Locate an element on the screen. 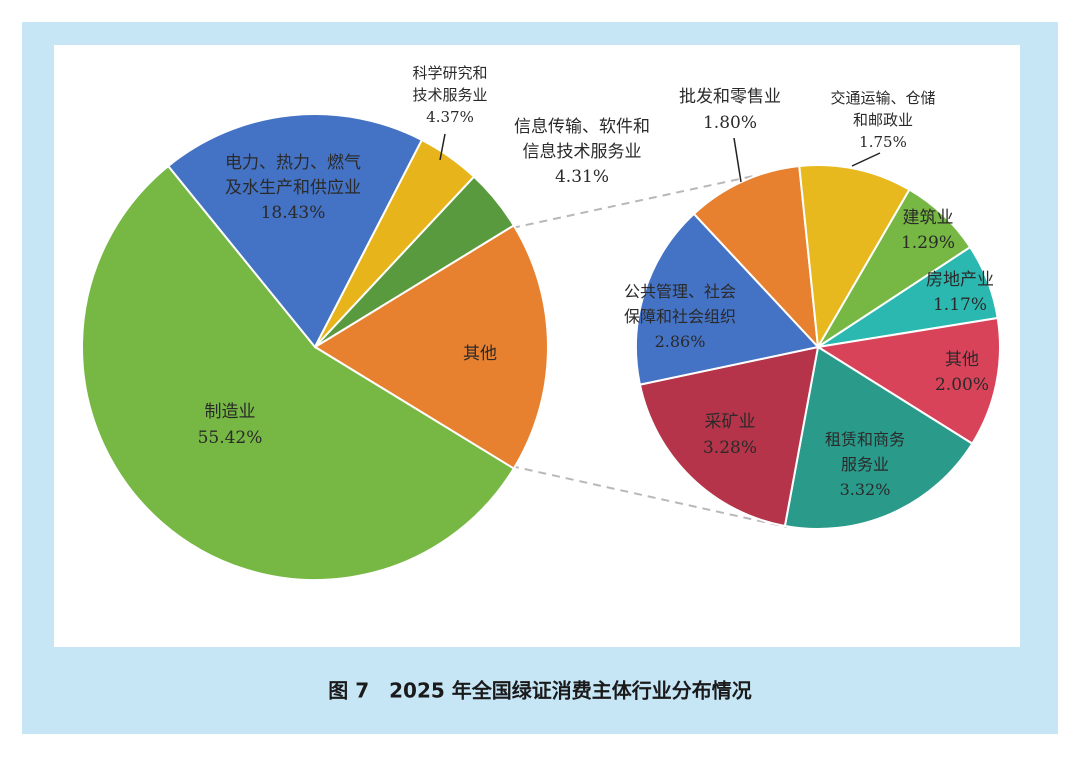 This screenshot has height=757, width=1080. category-label: 技术服务业 is located at coordinates (449, 95).